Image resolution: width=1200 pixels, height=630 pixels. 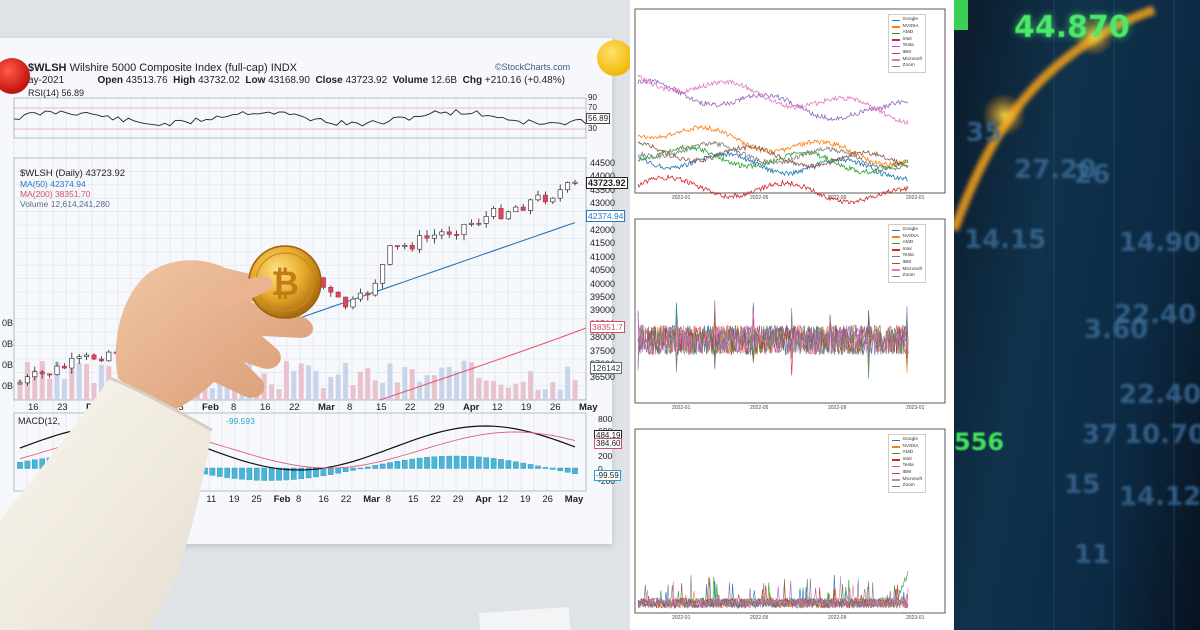 I want to click on yellow-pushpin, so click(x=613, y=58).